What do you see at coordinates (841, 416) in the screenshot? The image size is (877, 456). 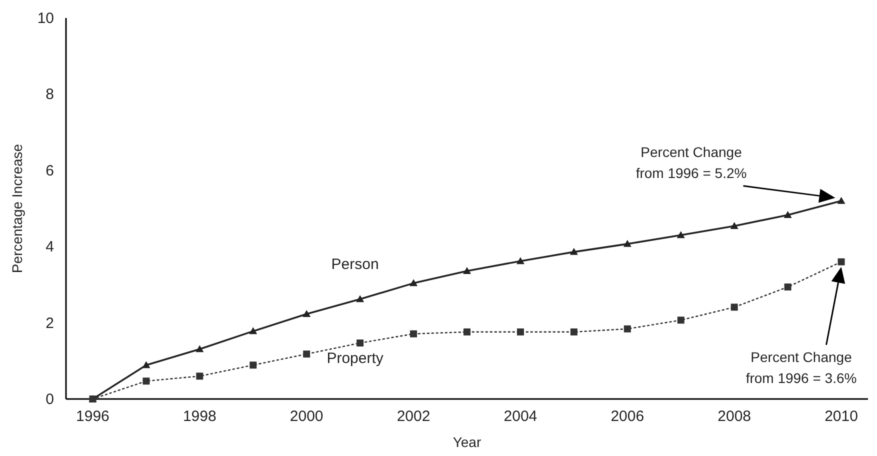 I see `x-tick-label: 2010` at bounding box center [841, 416].